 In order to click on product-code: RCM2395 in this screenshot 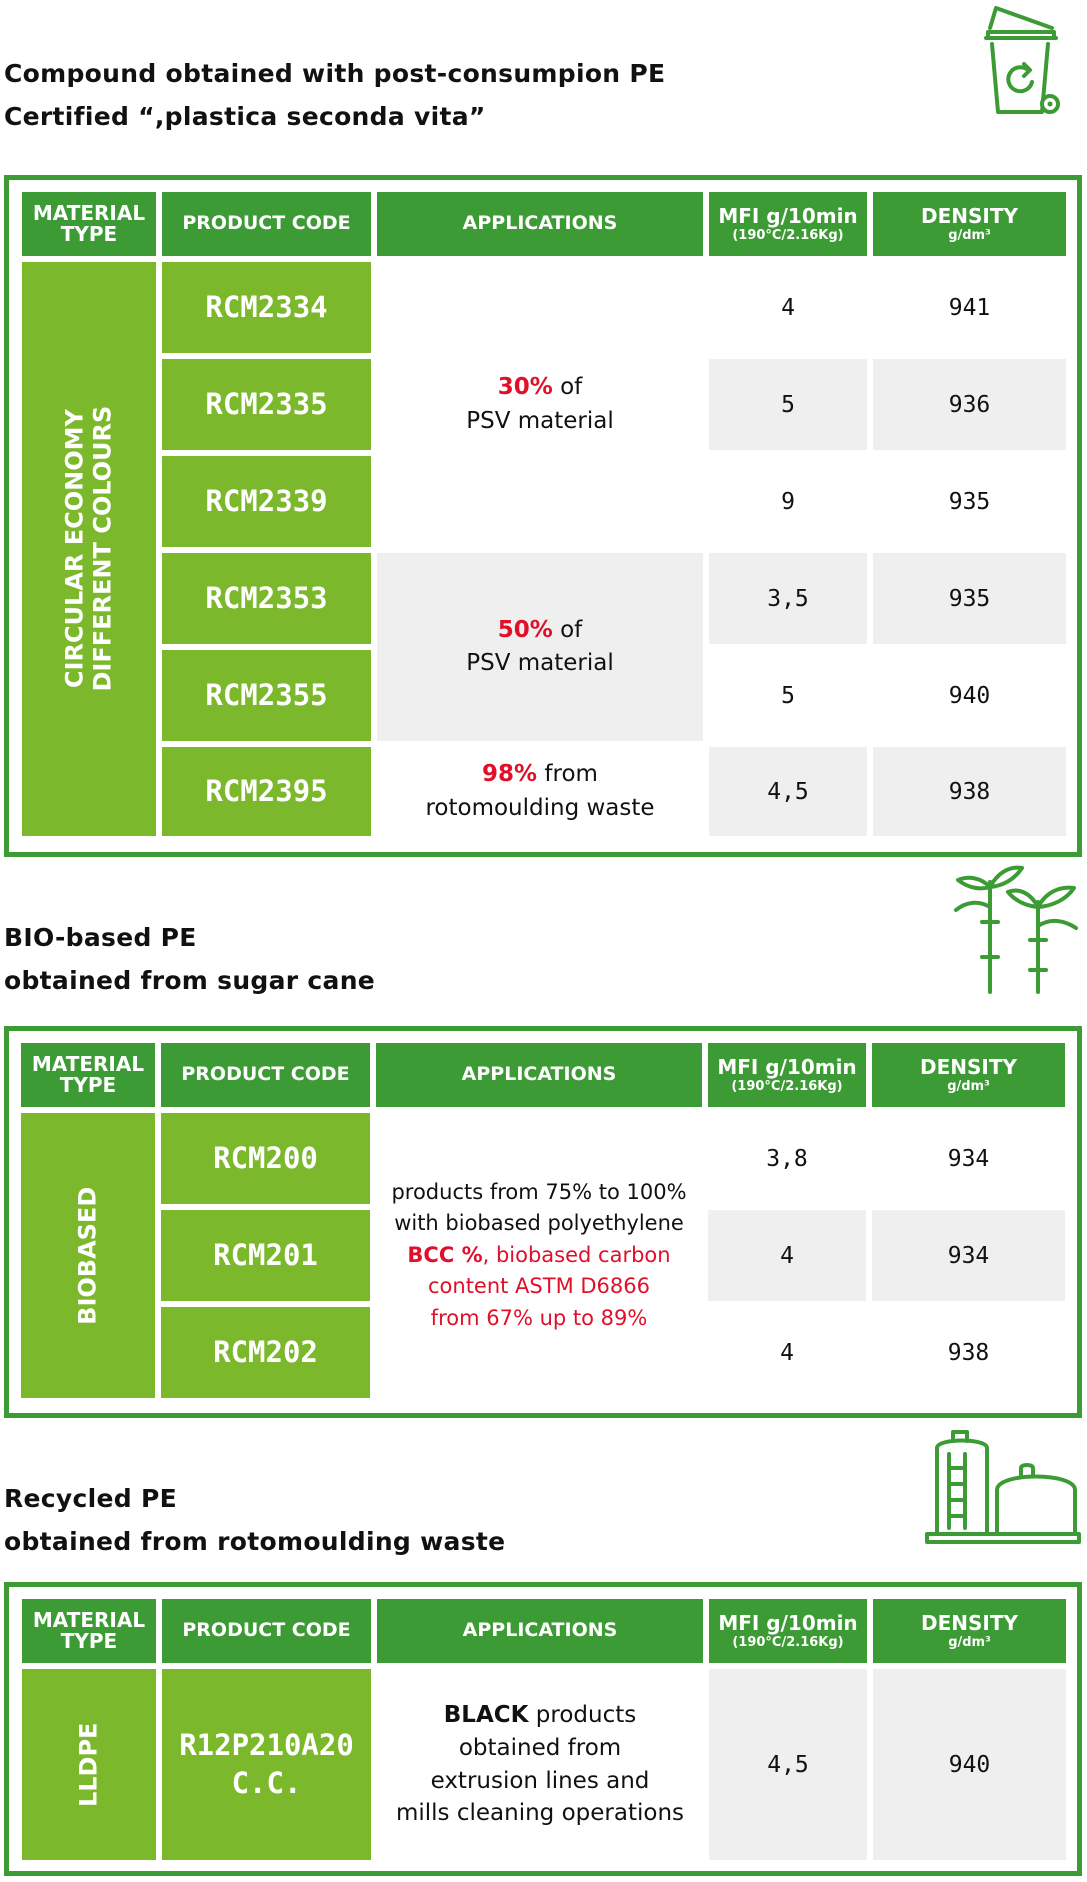, I will do `click(266, 790)`.